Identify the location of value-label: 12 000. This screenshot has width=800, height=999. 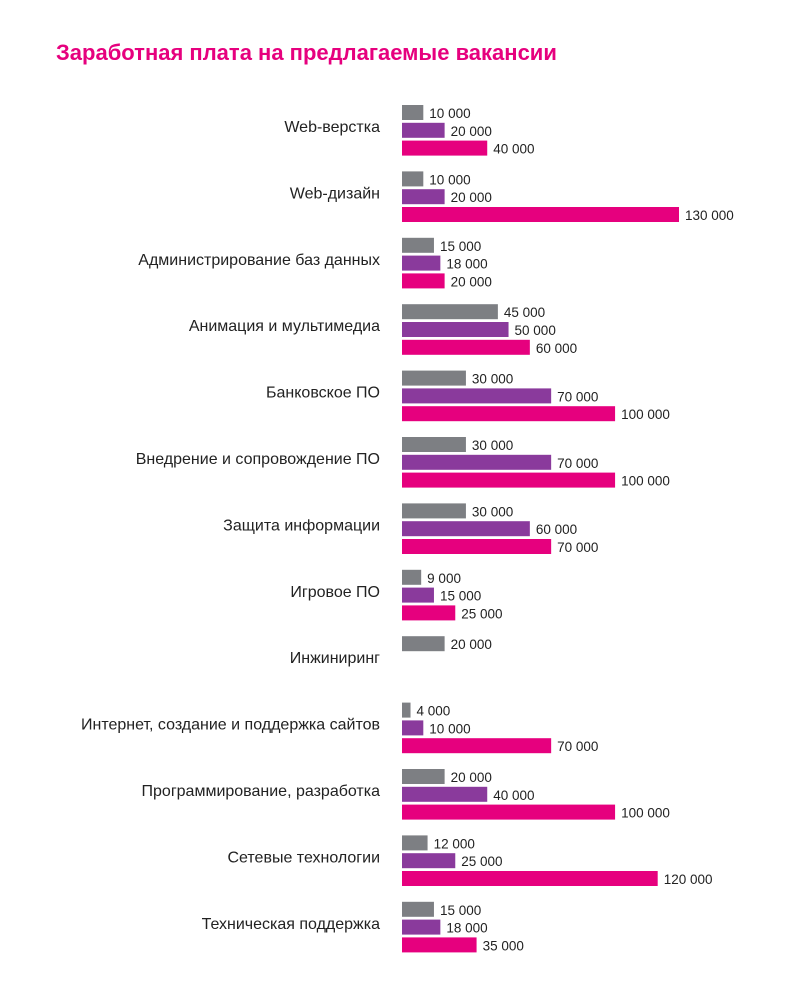
(454, 843).